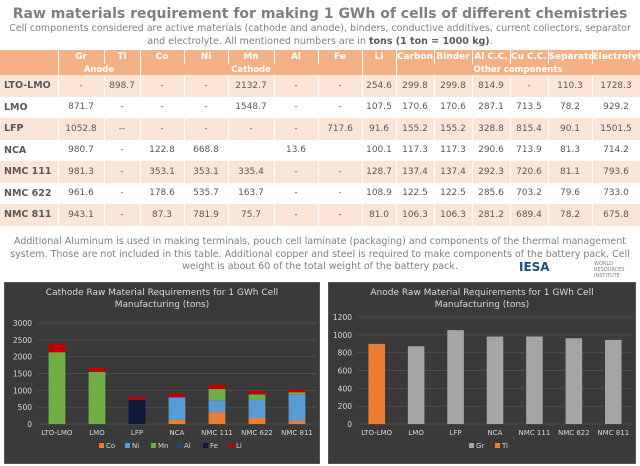 This screenshot has width=640, height=466. What do you see at coordinates (81, 129) in the screenshot?
I see `table-cell: 1052.8` at bounding box center [81, 129].